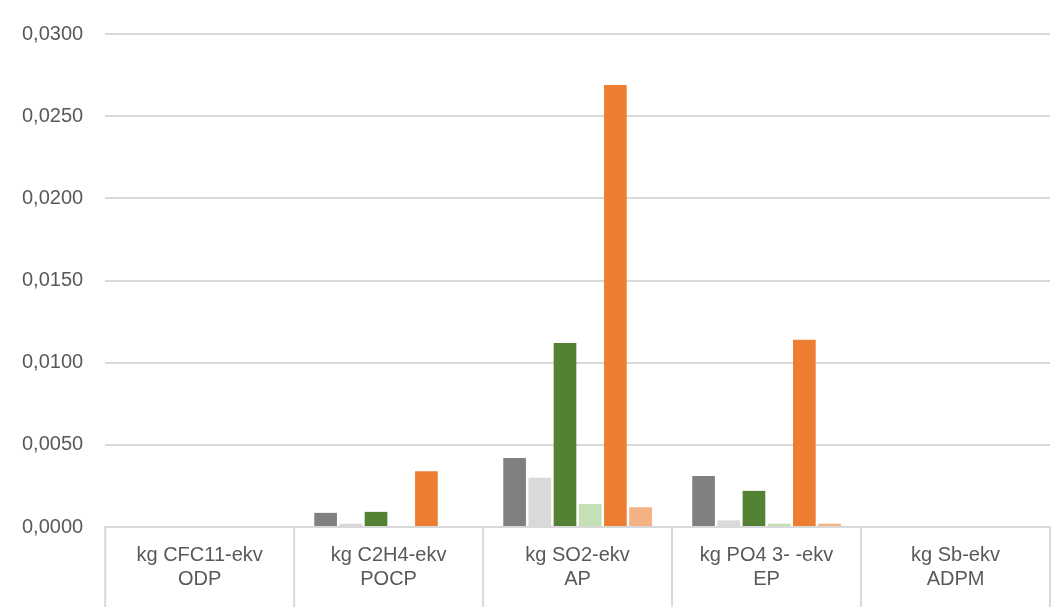 This screenshot has height=607, width=1052. What do you see at coordinates (766, 565) in the screenshot?
I see `x-tick-label: kg PO4 3- -ekv EP` at bounding box center [766, 565].